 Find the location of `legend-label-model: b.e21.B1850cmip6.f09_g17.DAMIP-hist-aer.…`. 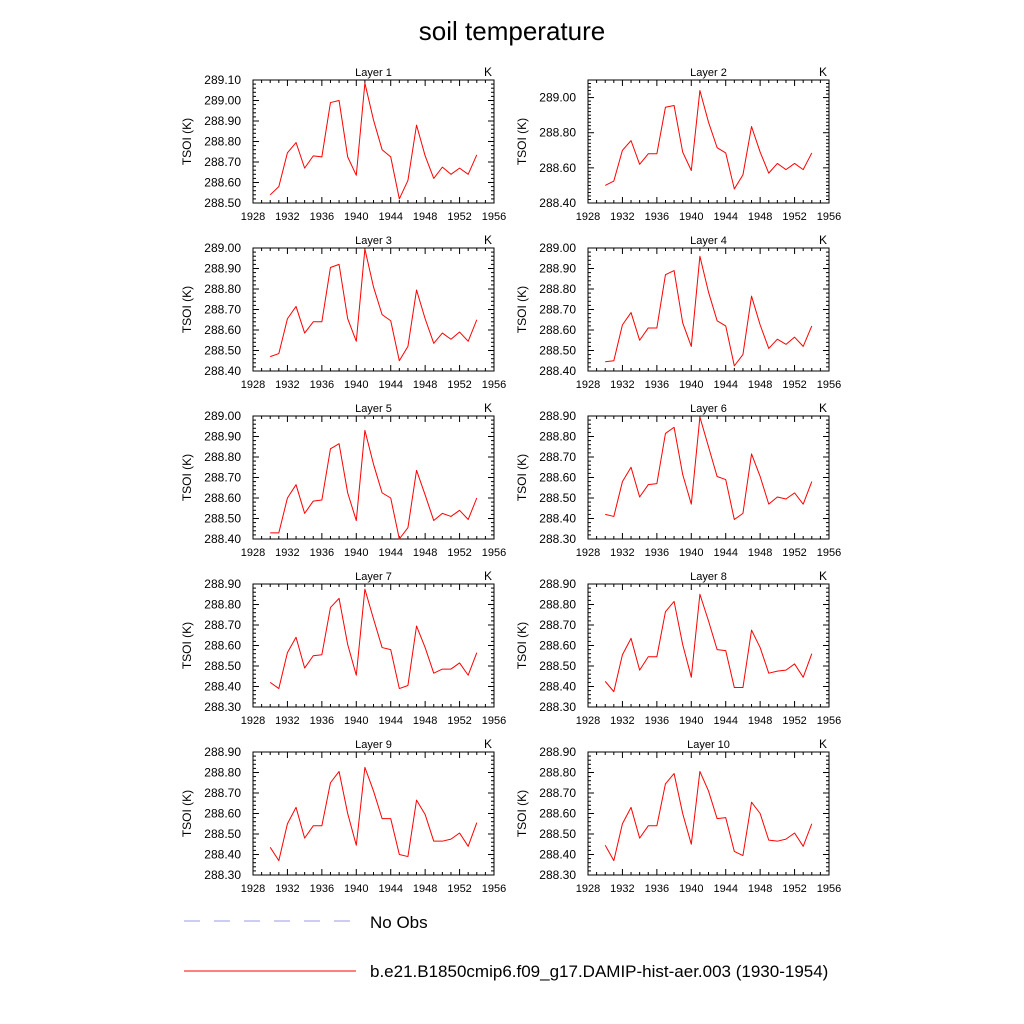

legend-label-model: b.e21.B1850cmip6.f09_g17.DAMIP-hist-aer.… is located at coordinates (599, 971).